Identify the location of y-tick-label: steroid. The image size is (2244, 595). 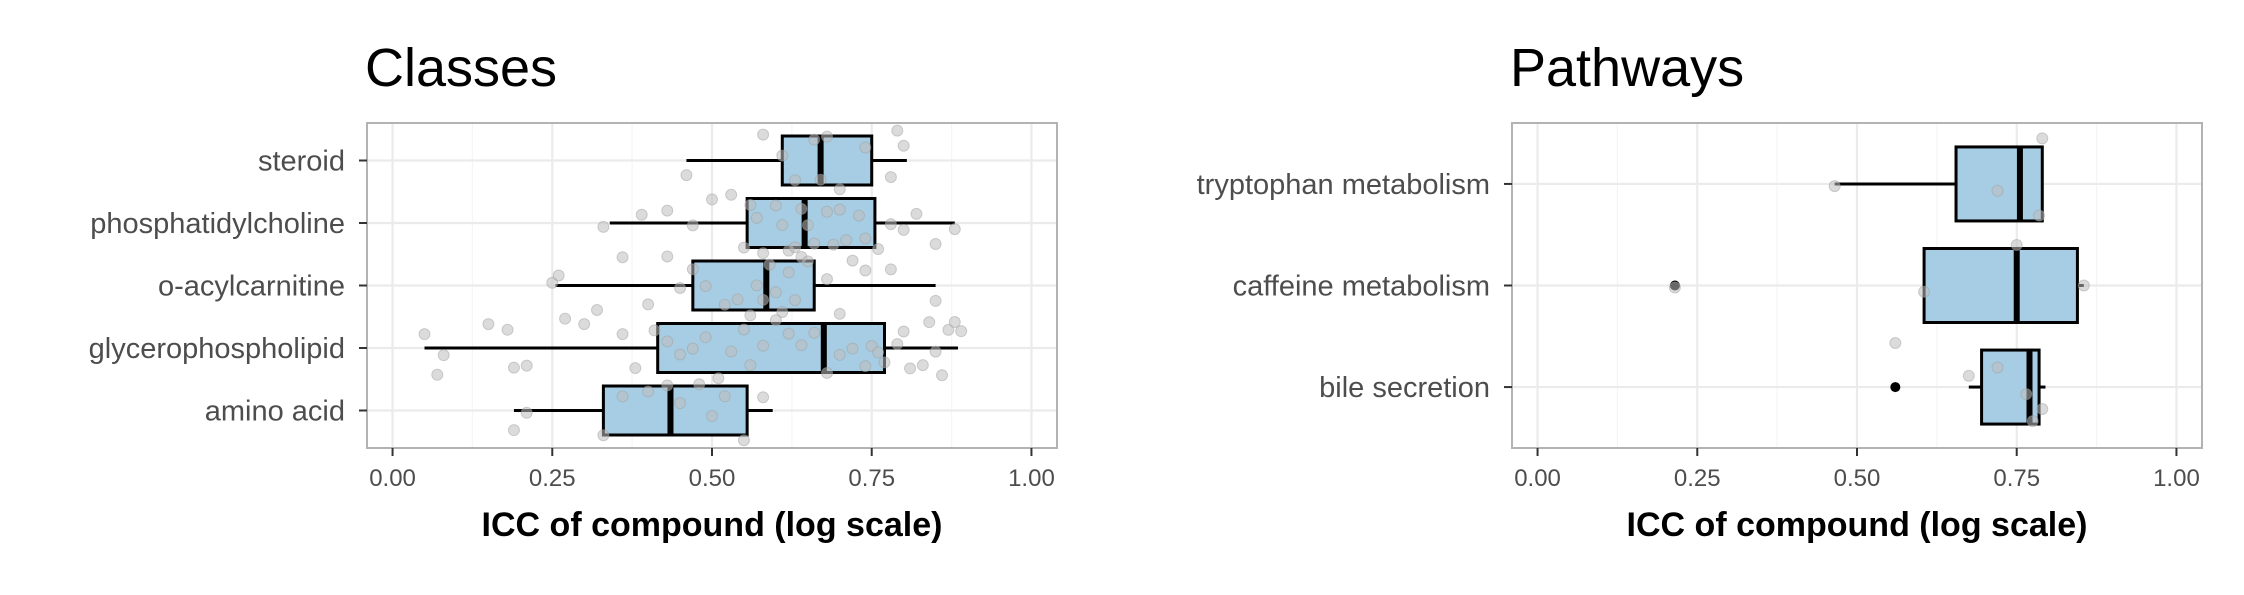
(301, 162).